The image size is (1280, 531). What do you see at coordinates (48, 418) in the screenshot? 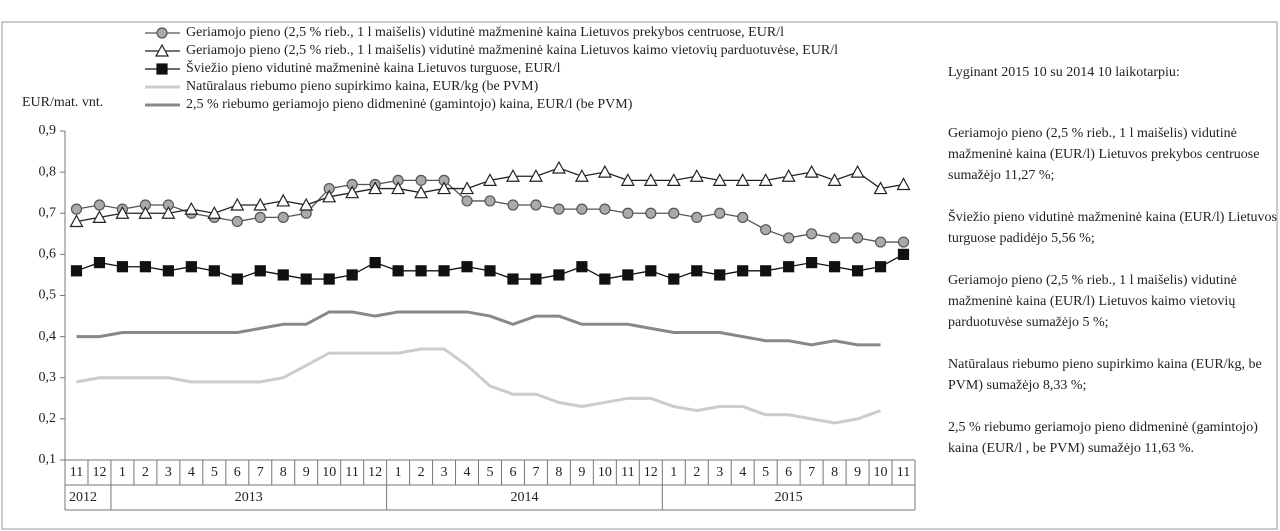
I see `y-tick-label: 0,2` at bounding box center [48, 418].